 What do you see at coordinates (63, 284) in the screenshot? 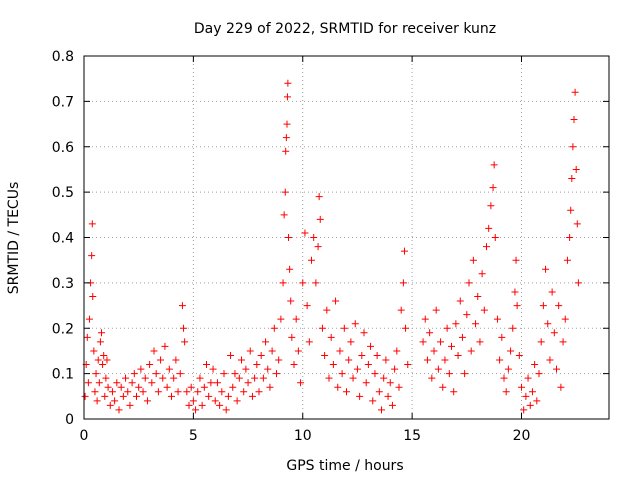
I see `y-tick-label: 0.3` at bounding box center [63, 284].